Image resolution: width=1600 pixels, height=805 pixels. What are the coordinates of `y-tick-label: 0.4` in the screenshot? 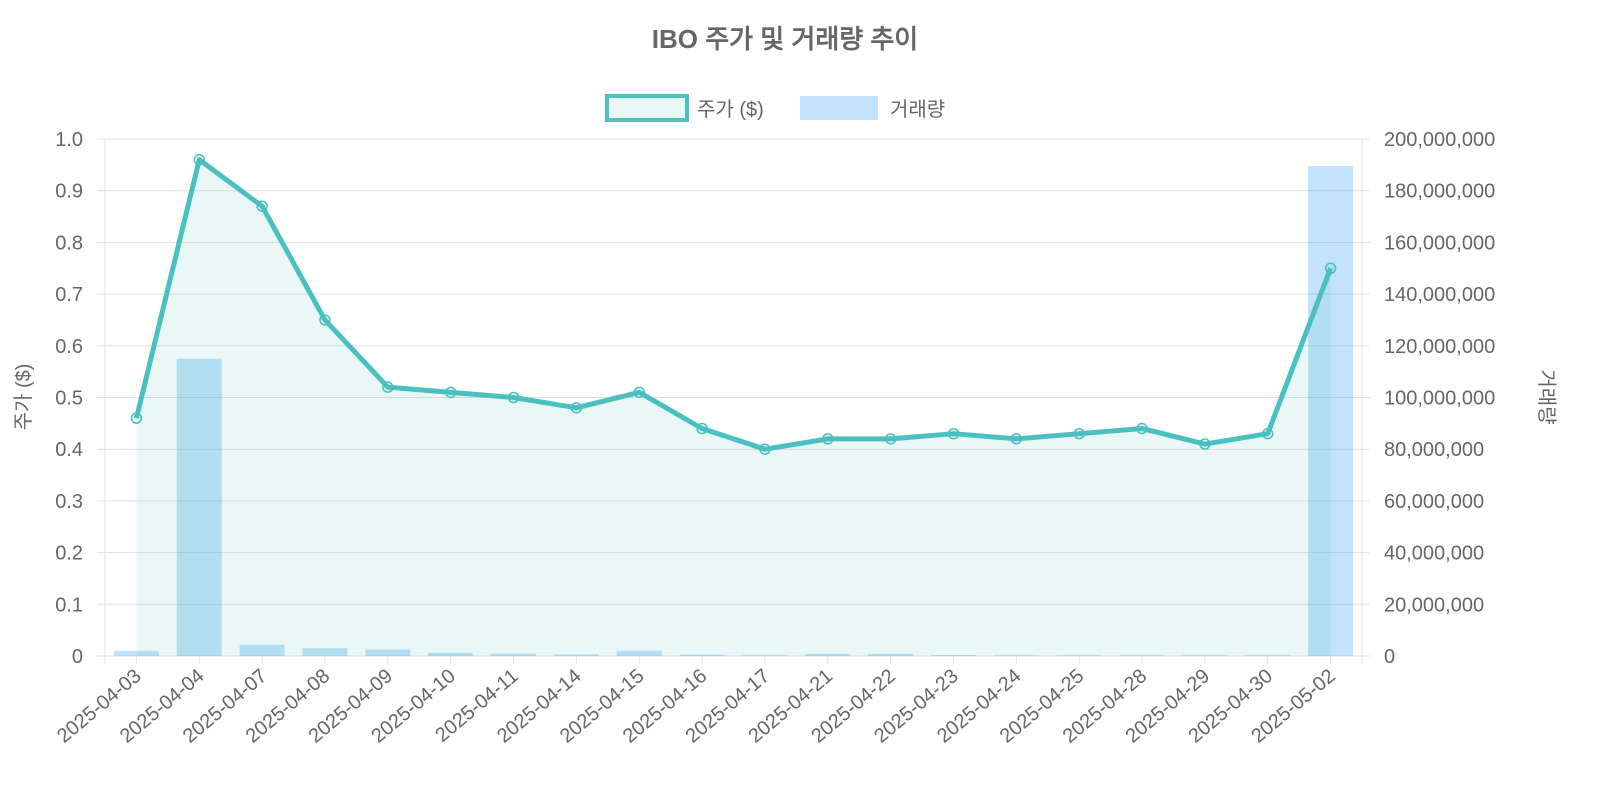 It's located at (69, 450).